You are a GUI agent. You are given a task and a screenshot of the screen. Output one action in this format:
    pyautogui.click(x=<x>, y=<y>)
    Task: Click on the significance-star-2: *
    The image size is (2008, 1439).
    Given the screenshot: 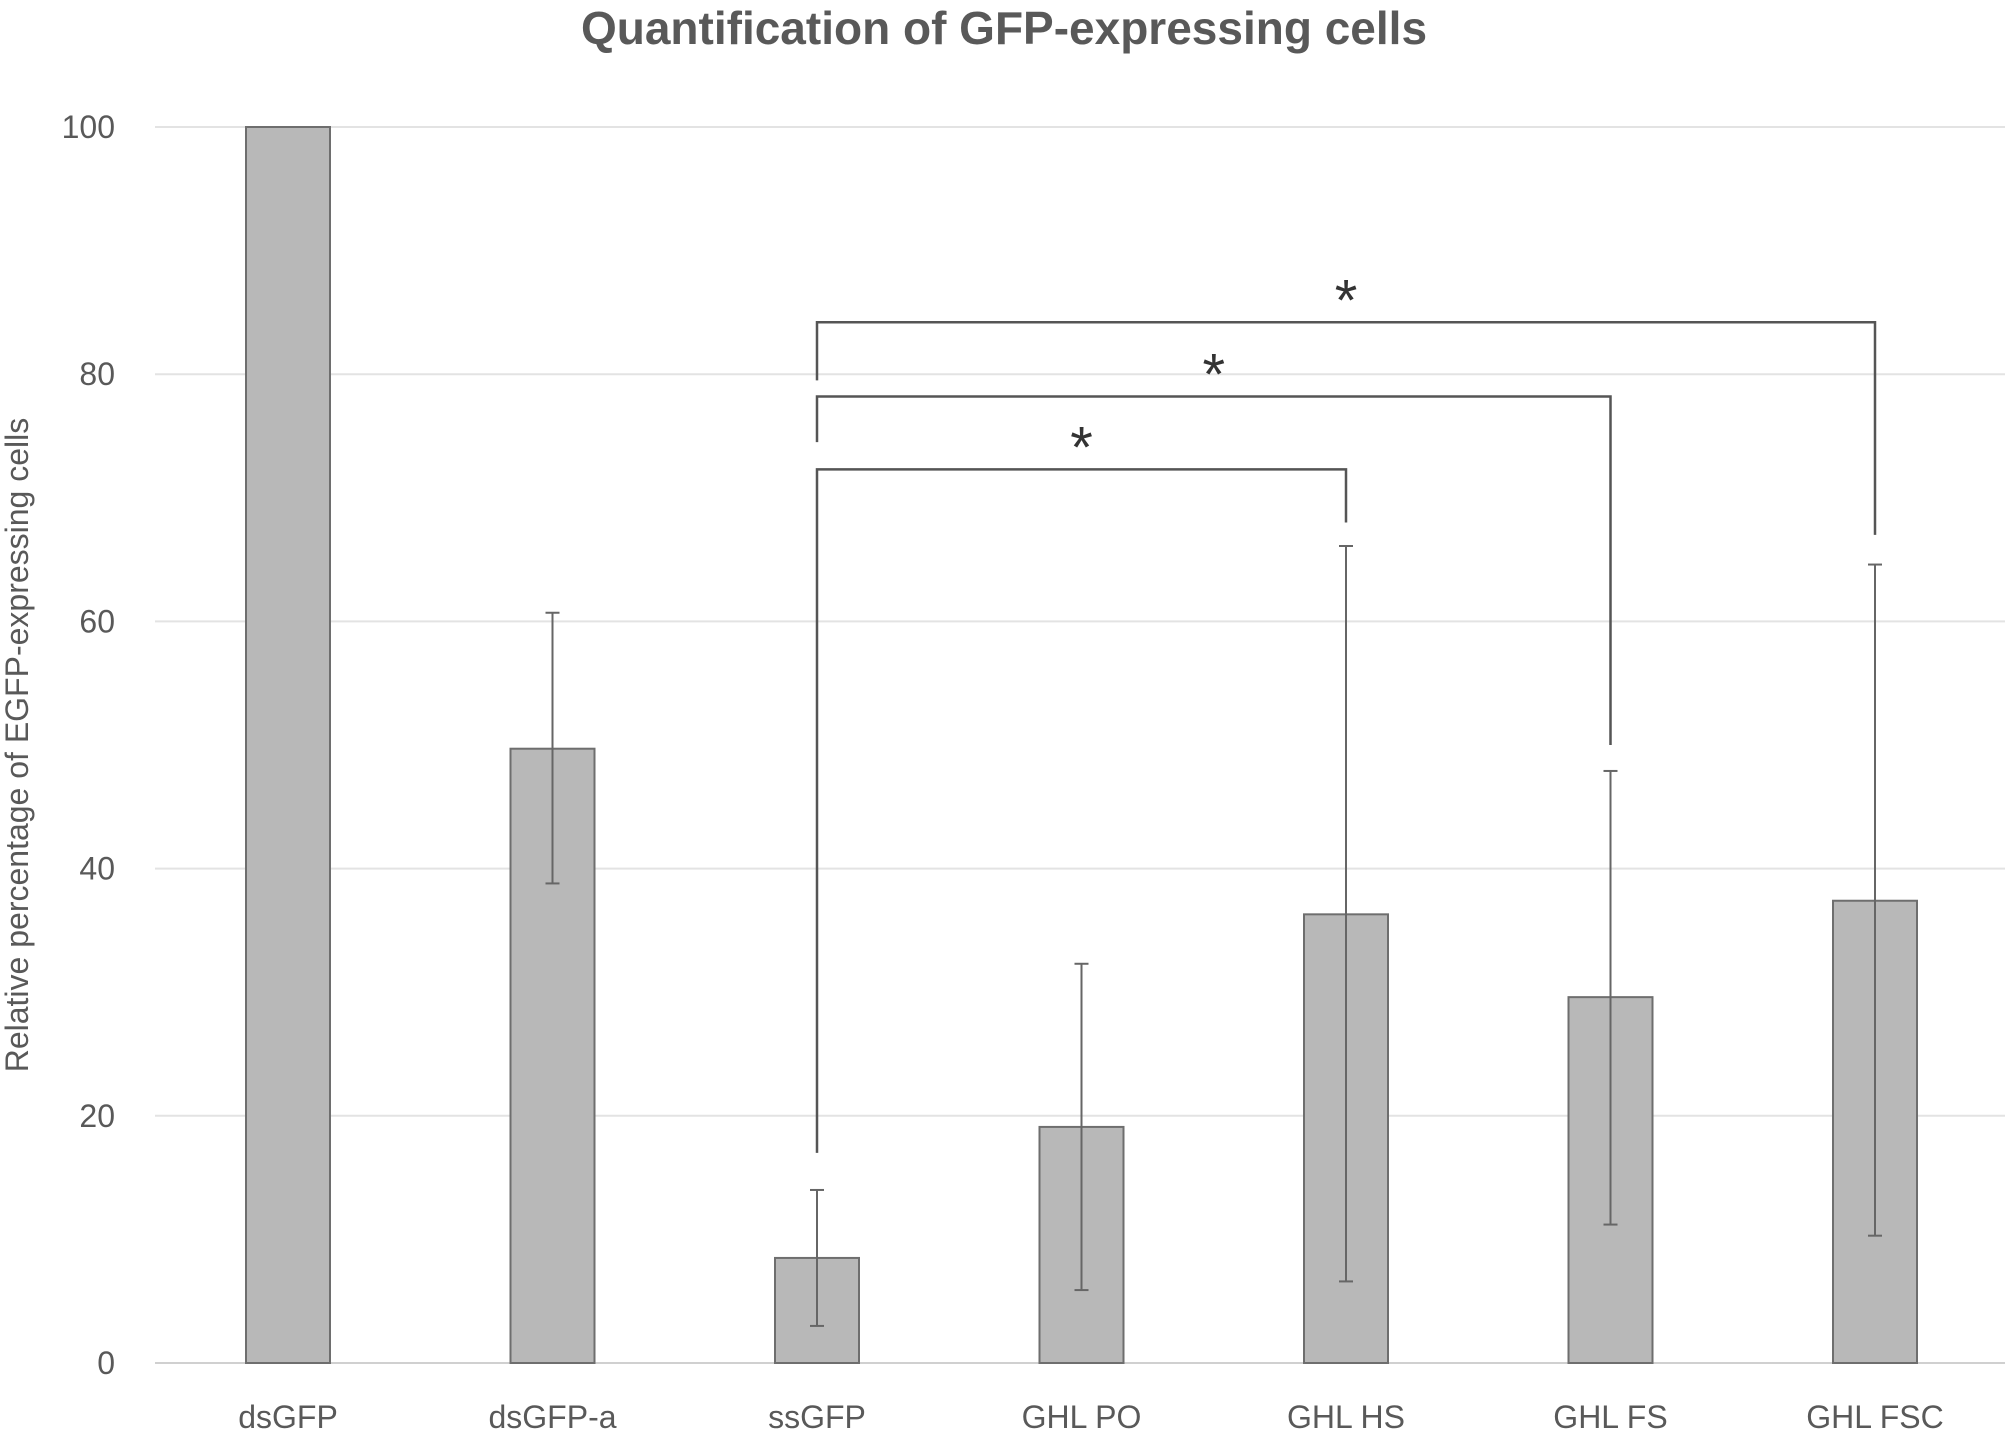 What is the action you would take?
    pyautogui.click(x=1213, y=374)
    